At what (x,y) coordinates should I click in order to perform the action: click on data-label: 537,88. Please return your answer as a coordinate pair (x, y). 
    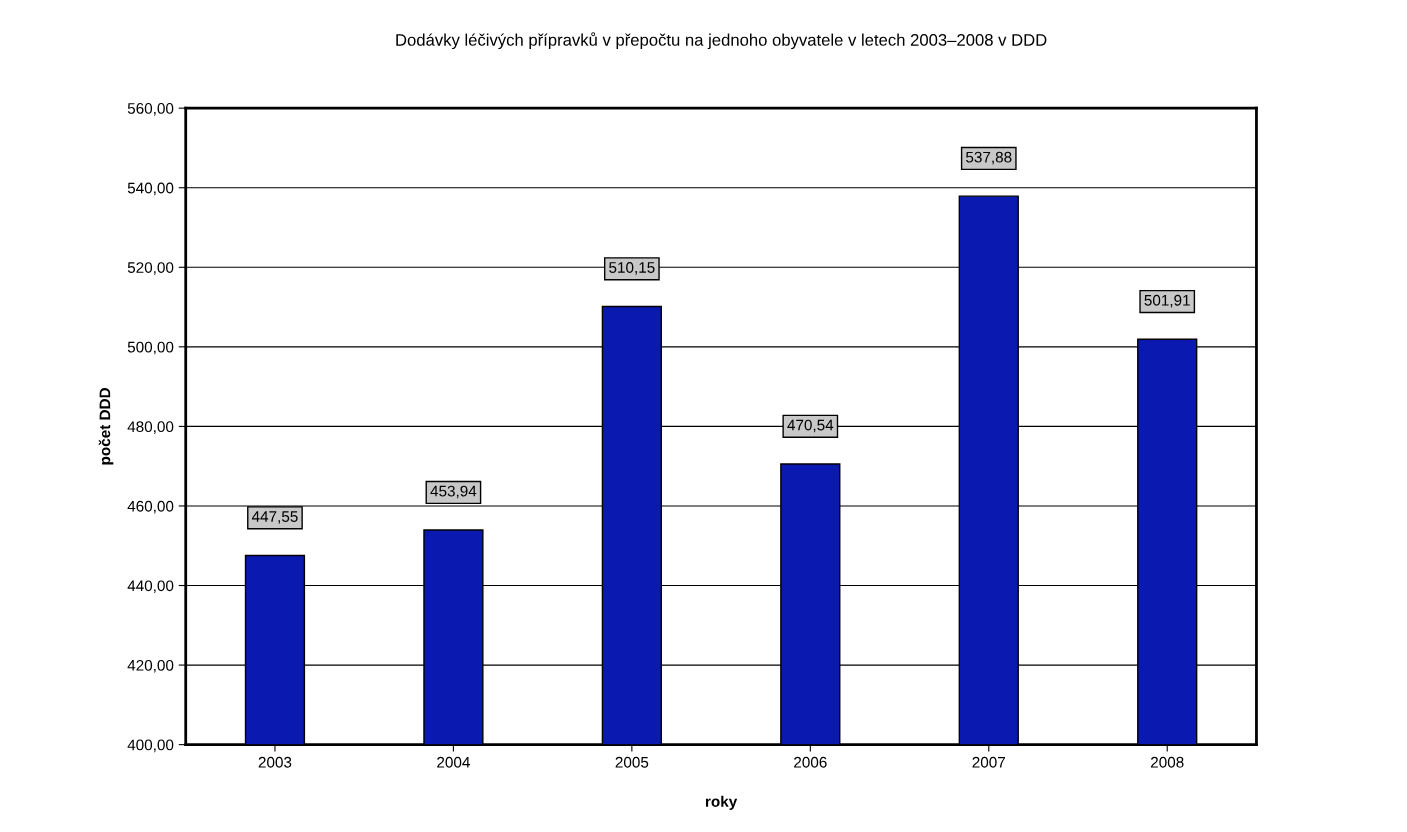
    Looking at the image, I should click on (989, 158).